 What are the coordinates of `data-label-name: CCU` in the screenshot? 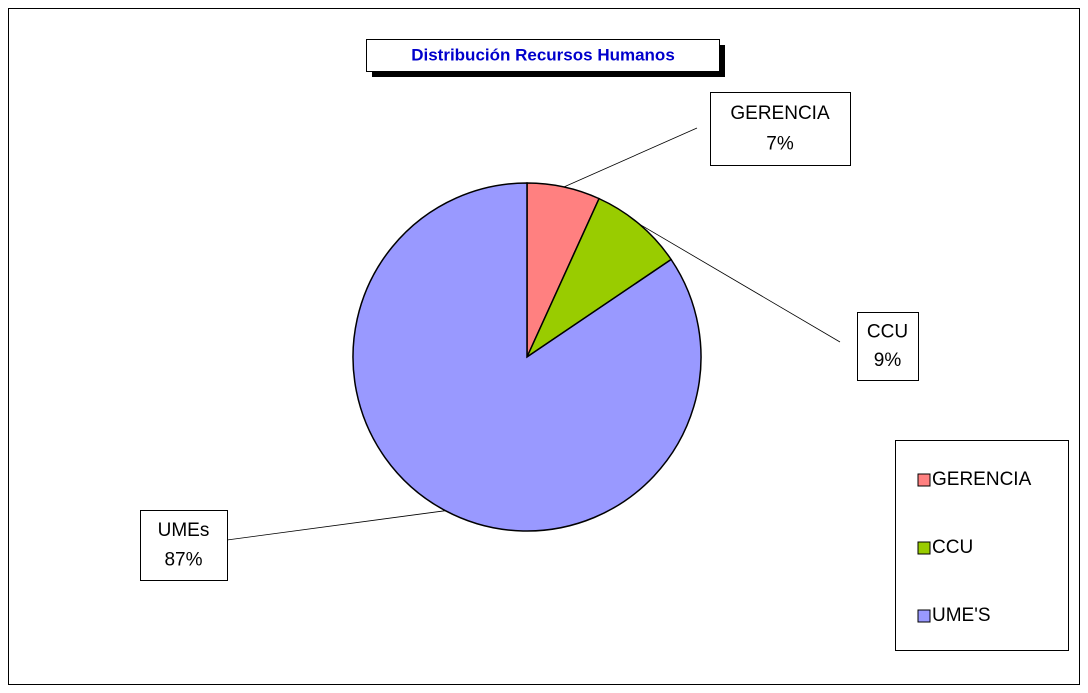 It's located at (887, 331).